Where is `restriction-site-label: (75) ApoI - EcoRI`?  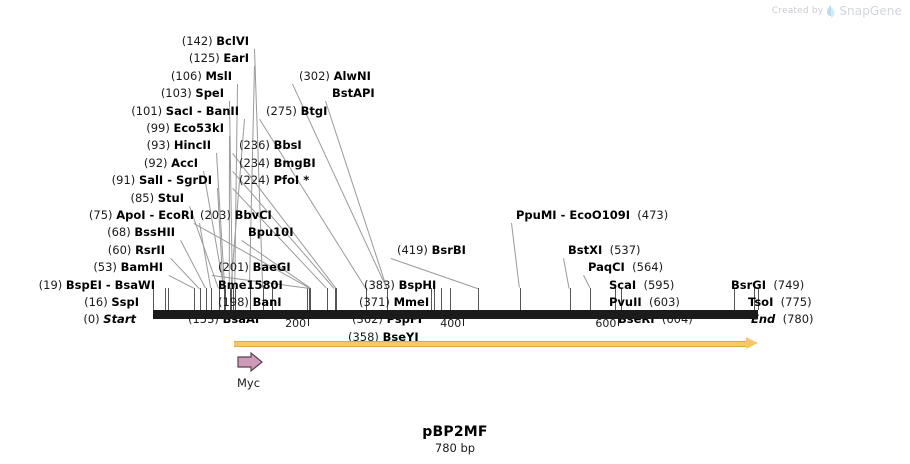 restriction-site-label: (75) ApoI - EcoRI is located at coordinates (141, 215).